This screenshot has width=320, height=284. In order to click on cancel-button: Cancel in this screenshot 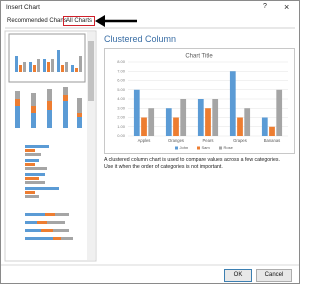, I will do `click(274, 275)`.